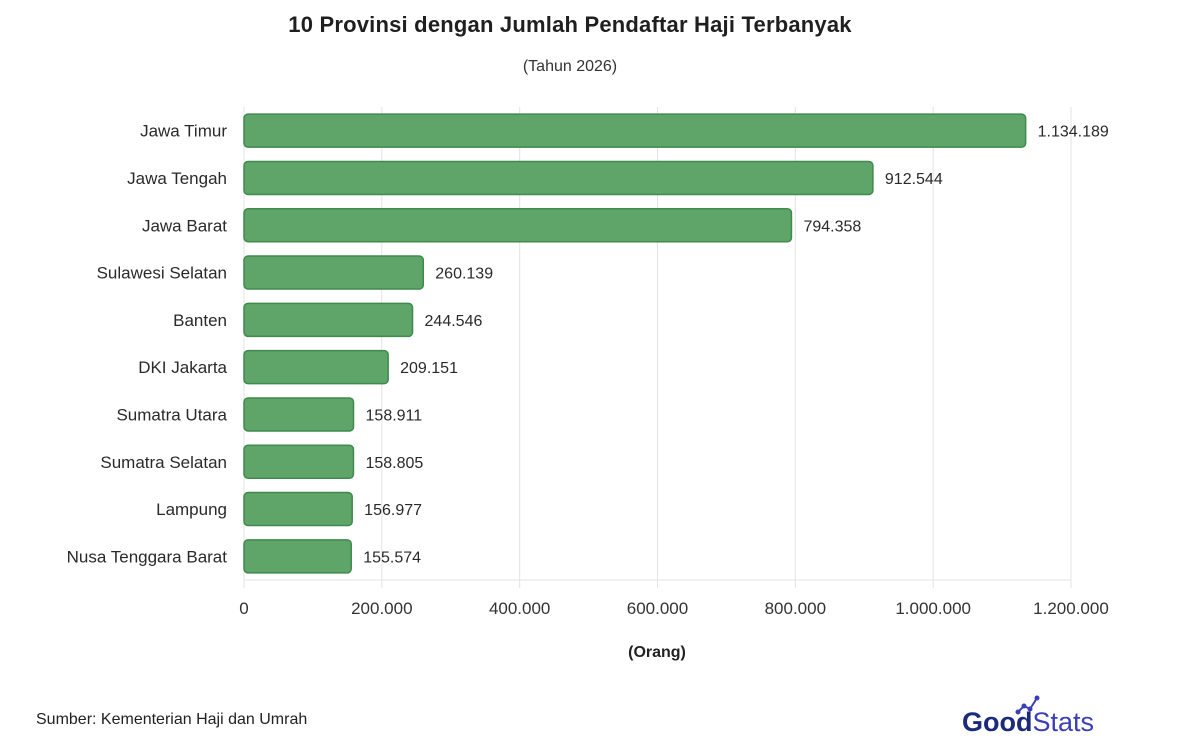 Image resolution: width=1177 pixels, height=753 pixels. Describe the element at coordinates (464, 274) in the screenshot. I see `data-label: 260.139` at that location.